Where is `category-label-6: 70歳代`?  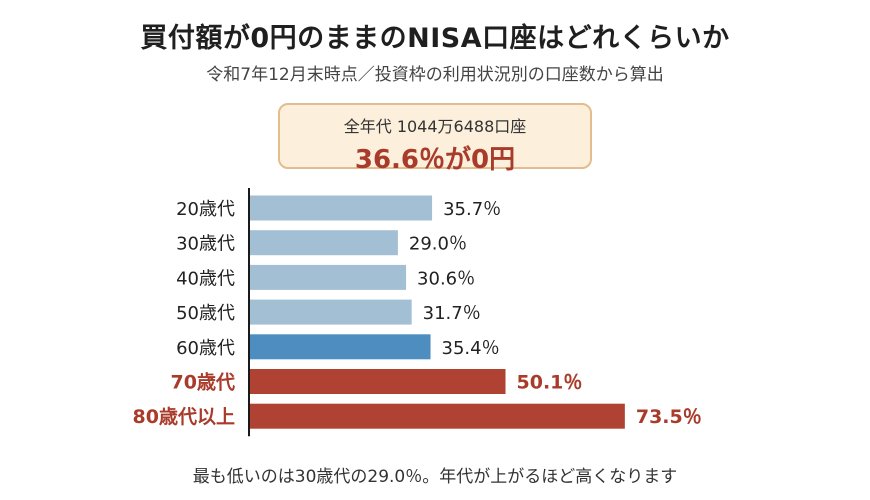 category-label-6: 70歳代 is located at coordinates (203, 383).